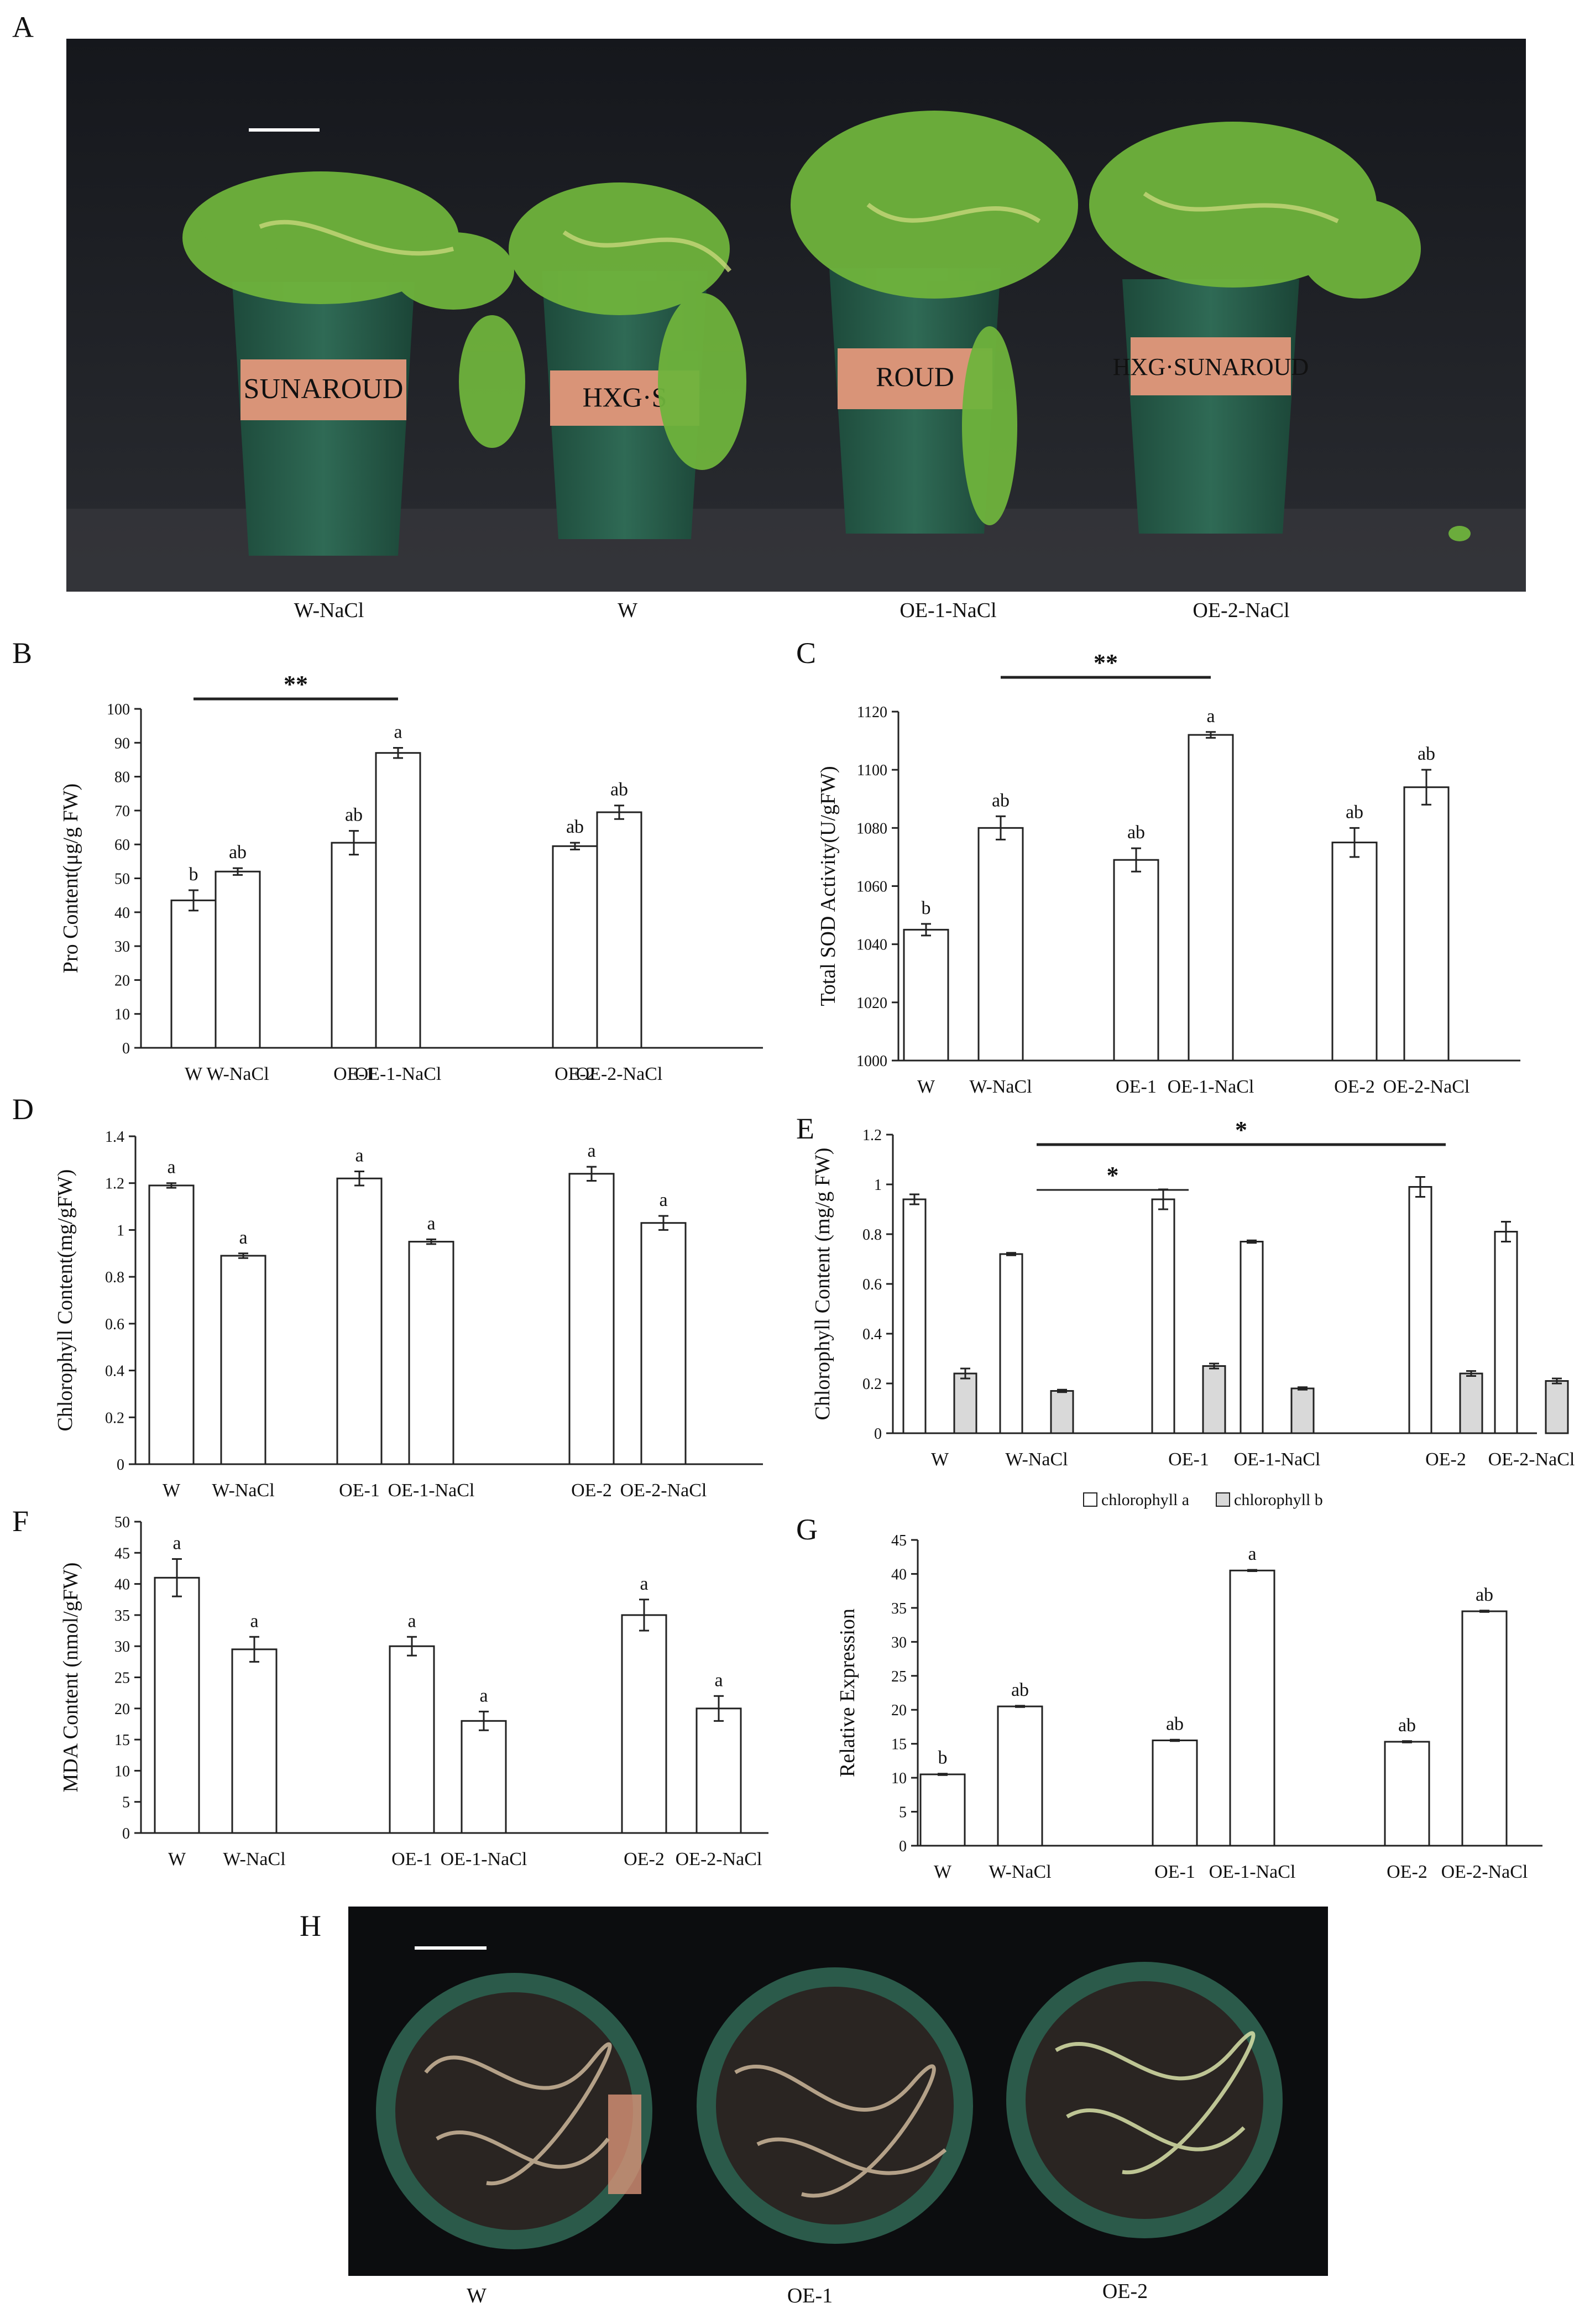 The image size is (1595, 2324). Describe the element at coordinates (619, 790) in the screenshot. I see `significance-letter-b-5: ab` at that location.